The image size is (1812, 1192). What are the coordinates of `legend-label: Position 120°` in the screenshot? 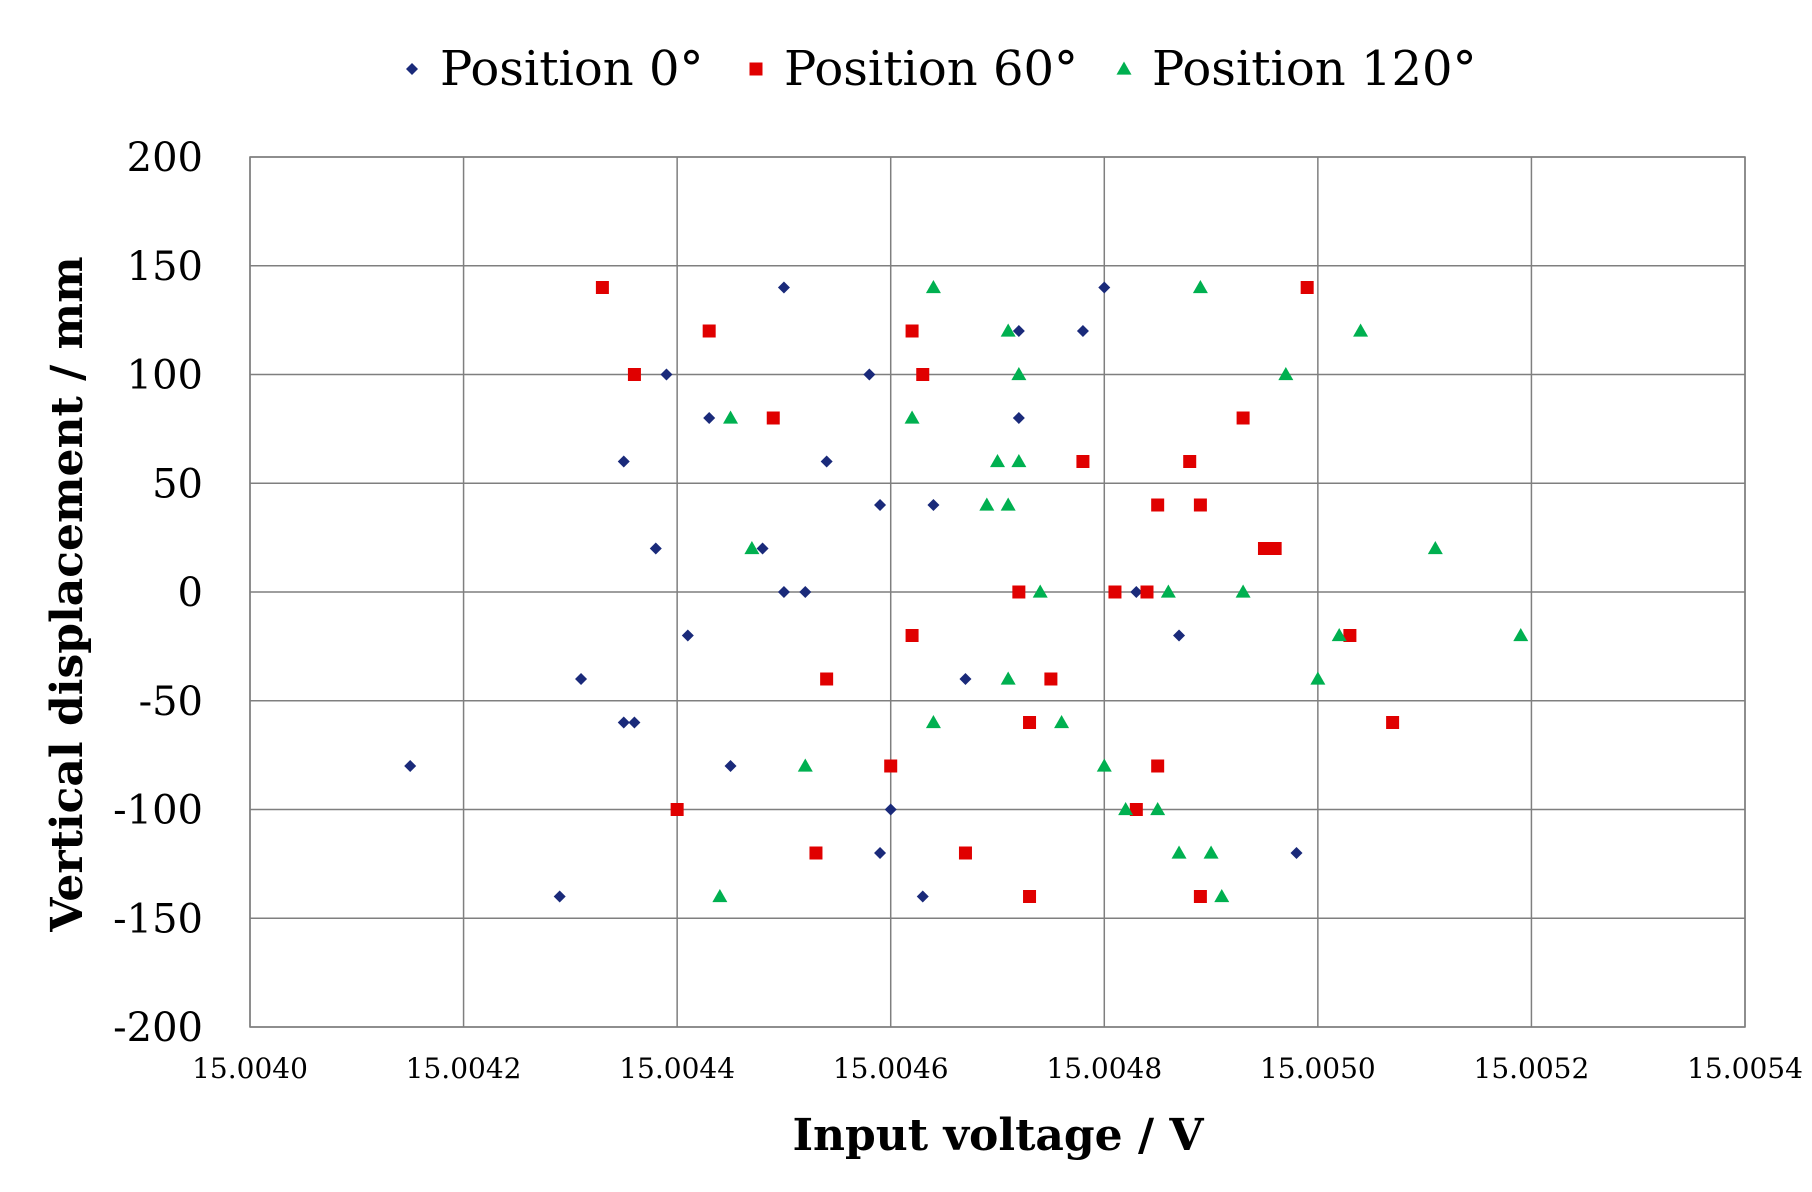 It's located at (1314, 69).